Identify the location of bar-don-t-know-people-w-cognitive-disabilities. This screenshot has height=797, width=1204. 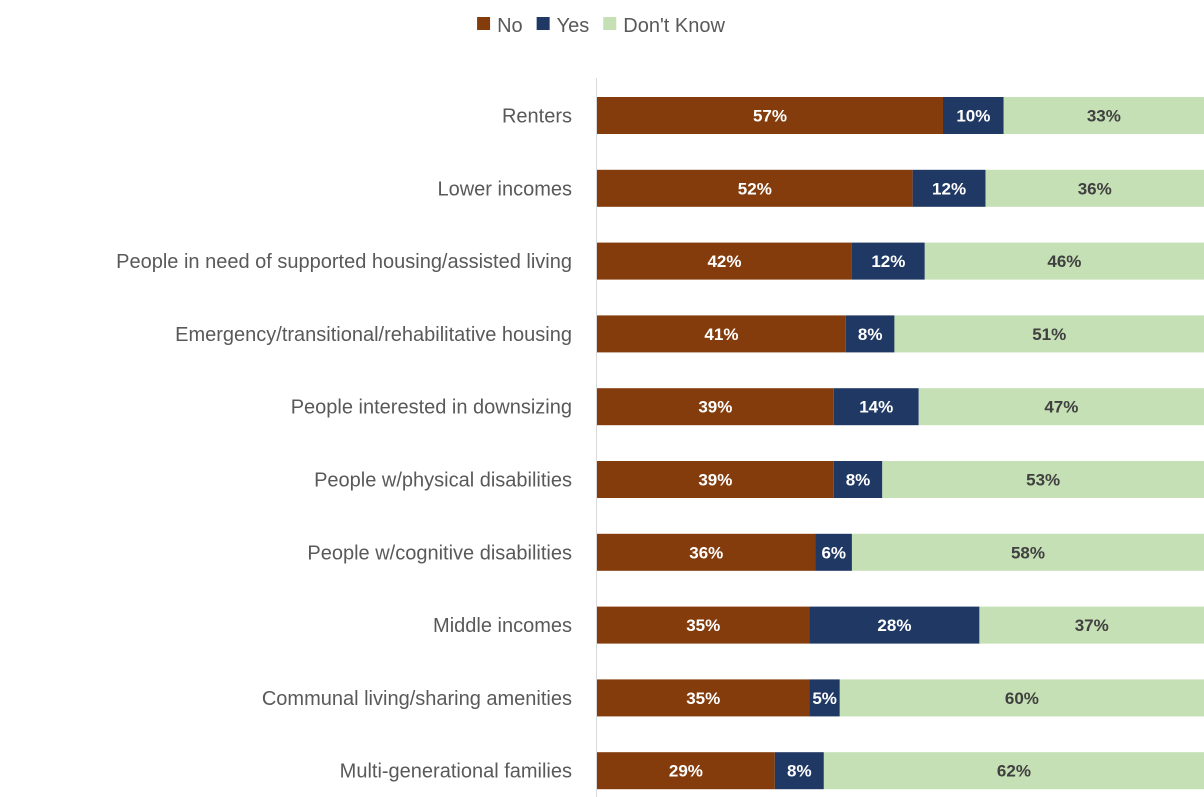
(1027, 552).